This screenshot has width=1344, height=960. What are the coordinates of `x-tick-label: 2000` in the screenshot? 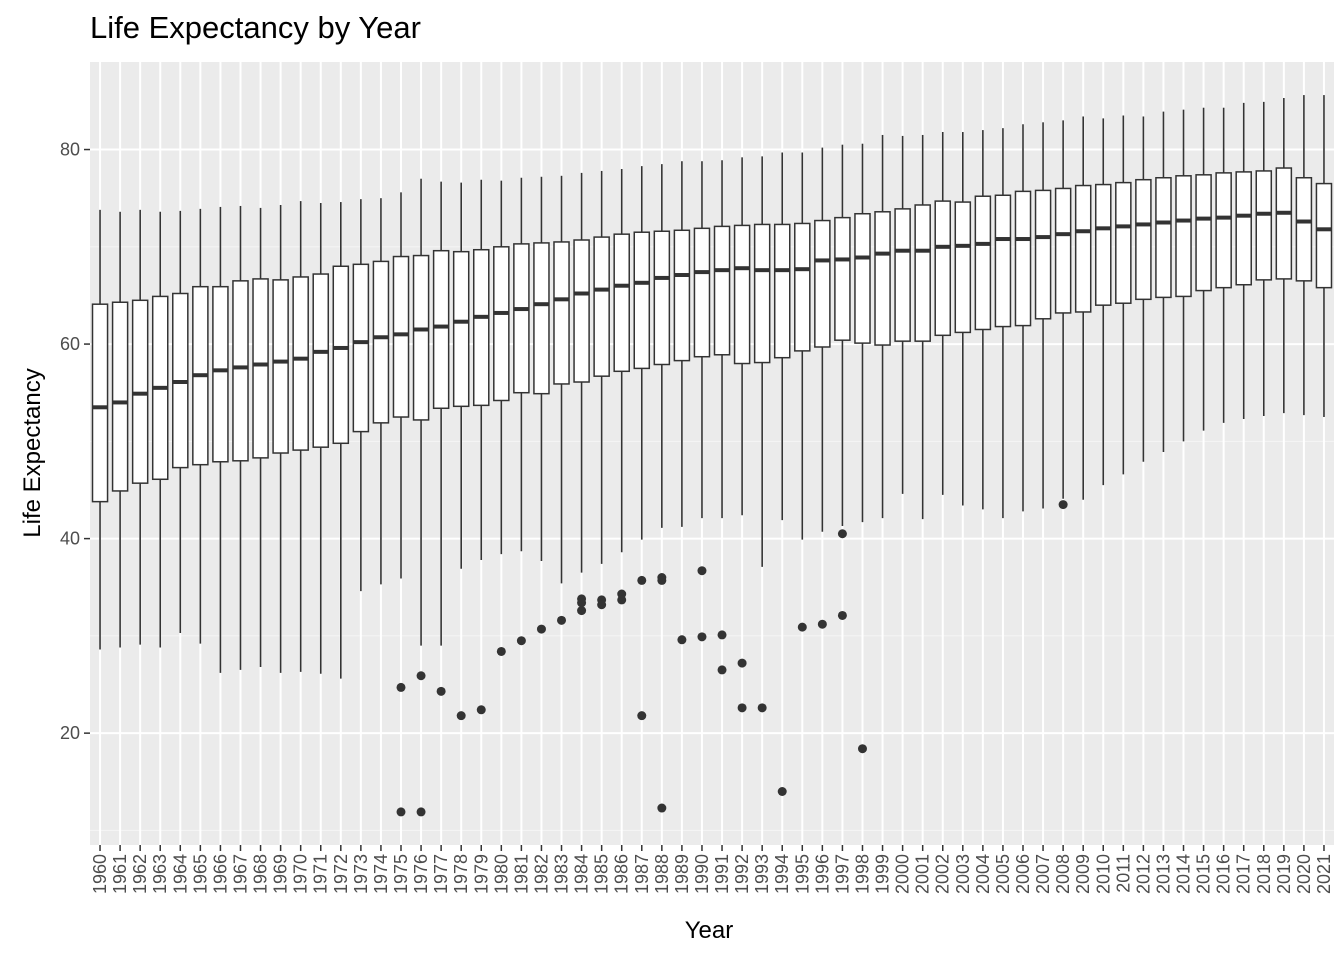 It's located at (903, 874).